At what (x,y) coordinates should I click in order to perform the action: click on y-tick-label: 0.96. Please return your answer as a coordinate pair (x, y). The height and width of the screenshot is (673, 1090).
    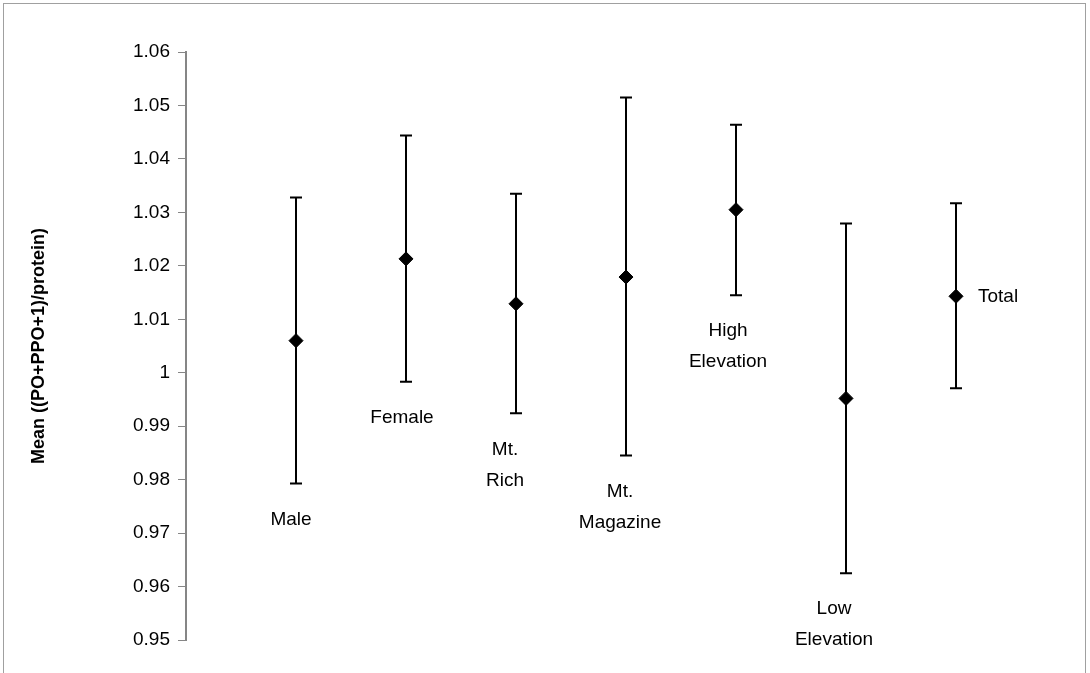
    Looking at the image, I should click on (151, 585).